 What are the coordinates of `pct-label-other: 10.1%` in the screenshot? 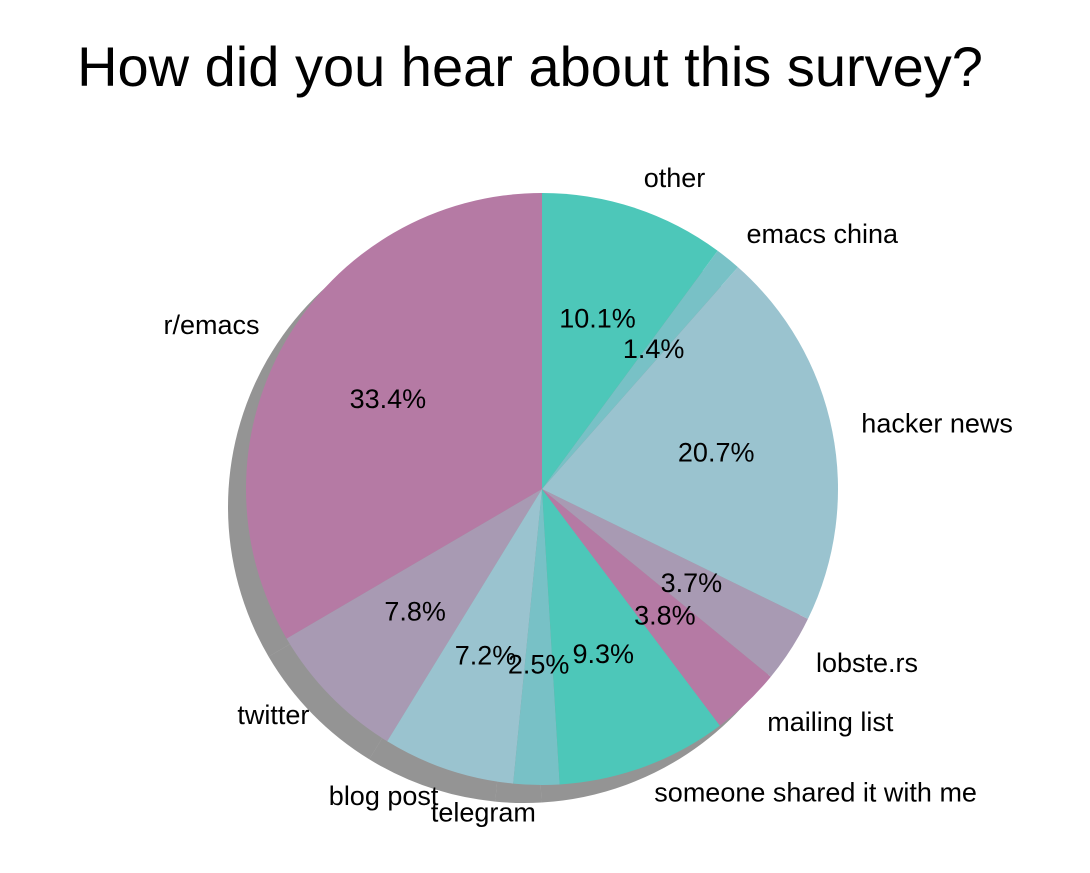 It's located at (597, 318).